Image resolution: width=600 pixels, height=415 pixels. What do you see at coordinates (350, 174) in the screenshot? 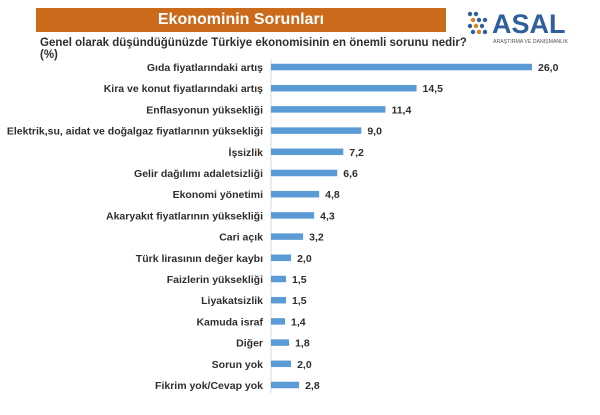
I see `value-label: 6,6` at bounding box center [350, 174].